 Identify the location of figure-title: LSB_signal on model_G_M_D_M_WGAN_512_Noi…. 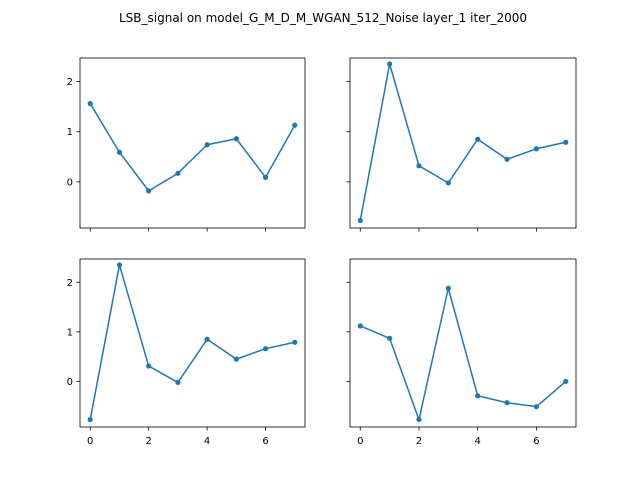
(323, 18).